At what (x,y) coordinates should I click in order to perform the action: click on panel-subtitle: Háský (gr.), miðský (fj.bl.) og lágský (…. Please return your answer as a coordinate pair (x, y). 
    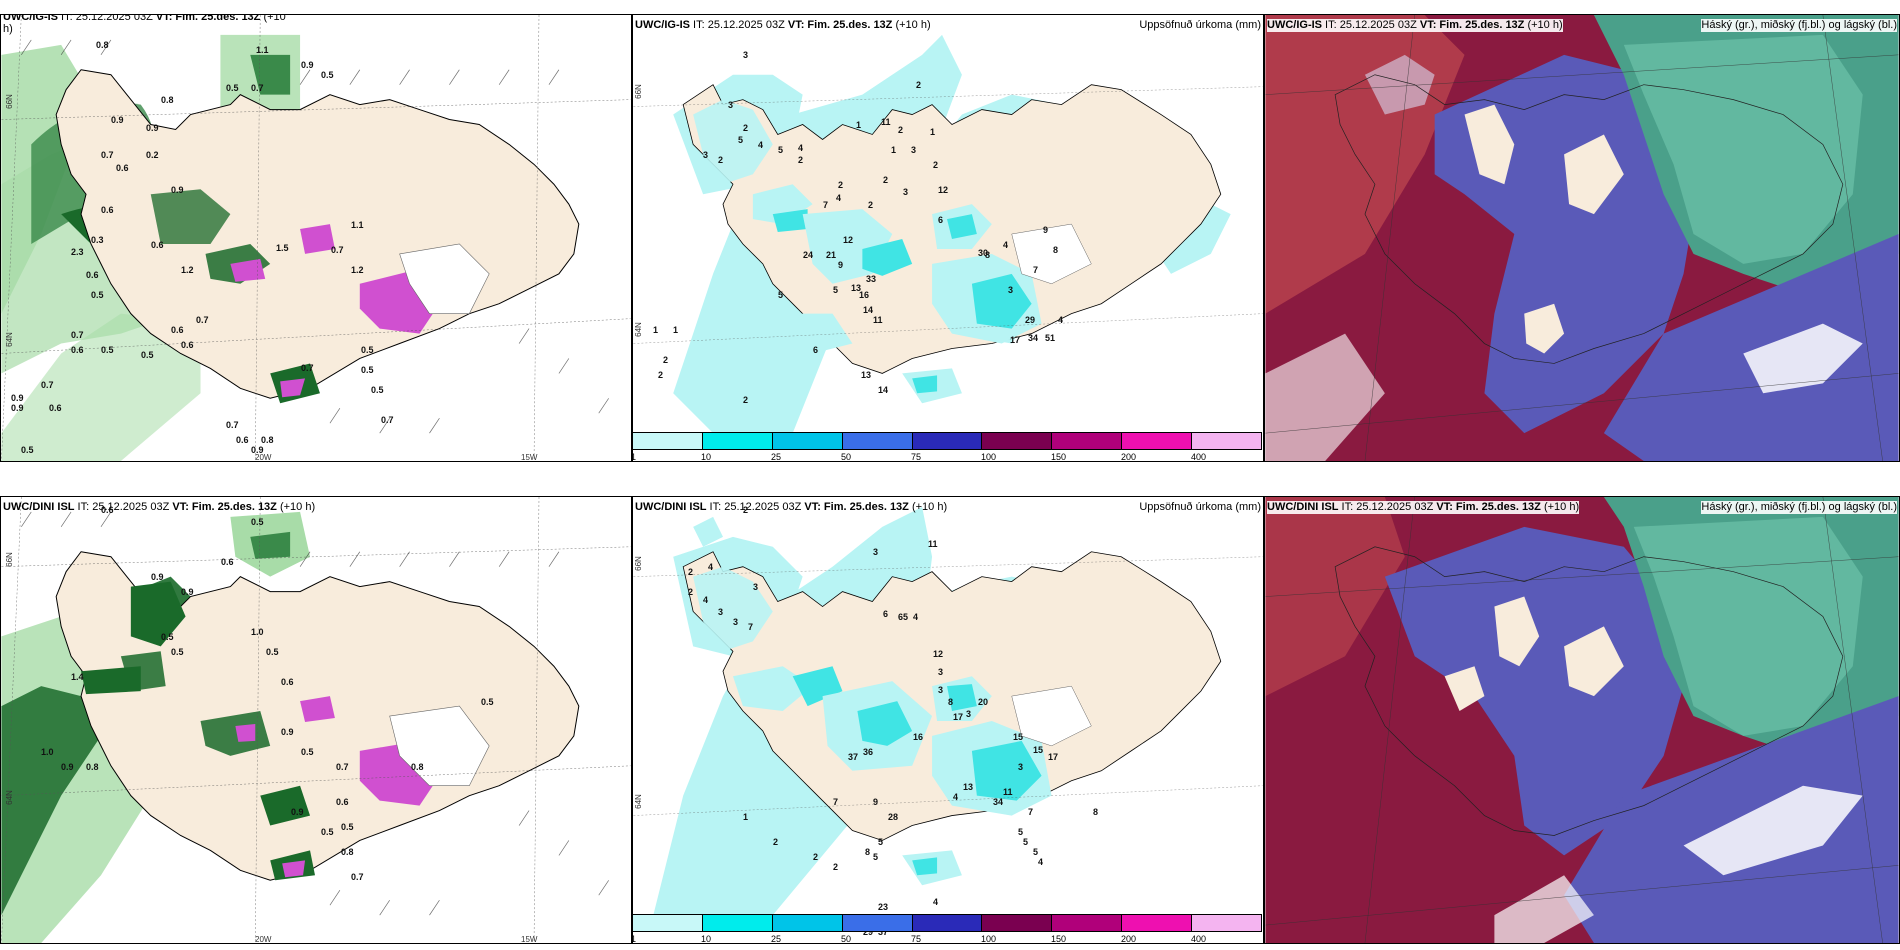
    Looking at the image, I should click on (1799, 507).